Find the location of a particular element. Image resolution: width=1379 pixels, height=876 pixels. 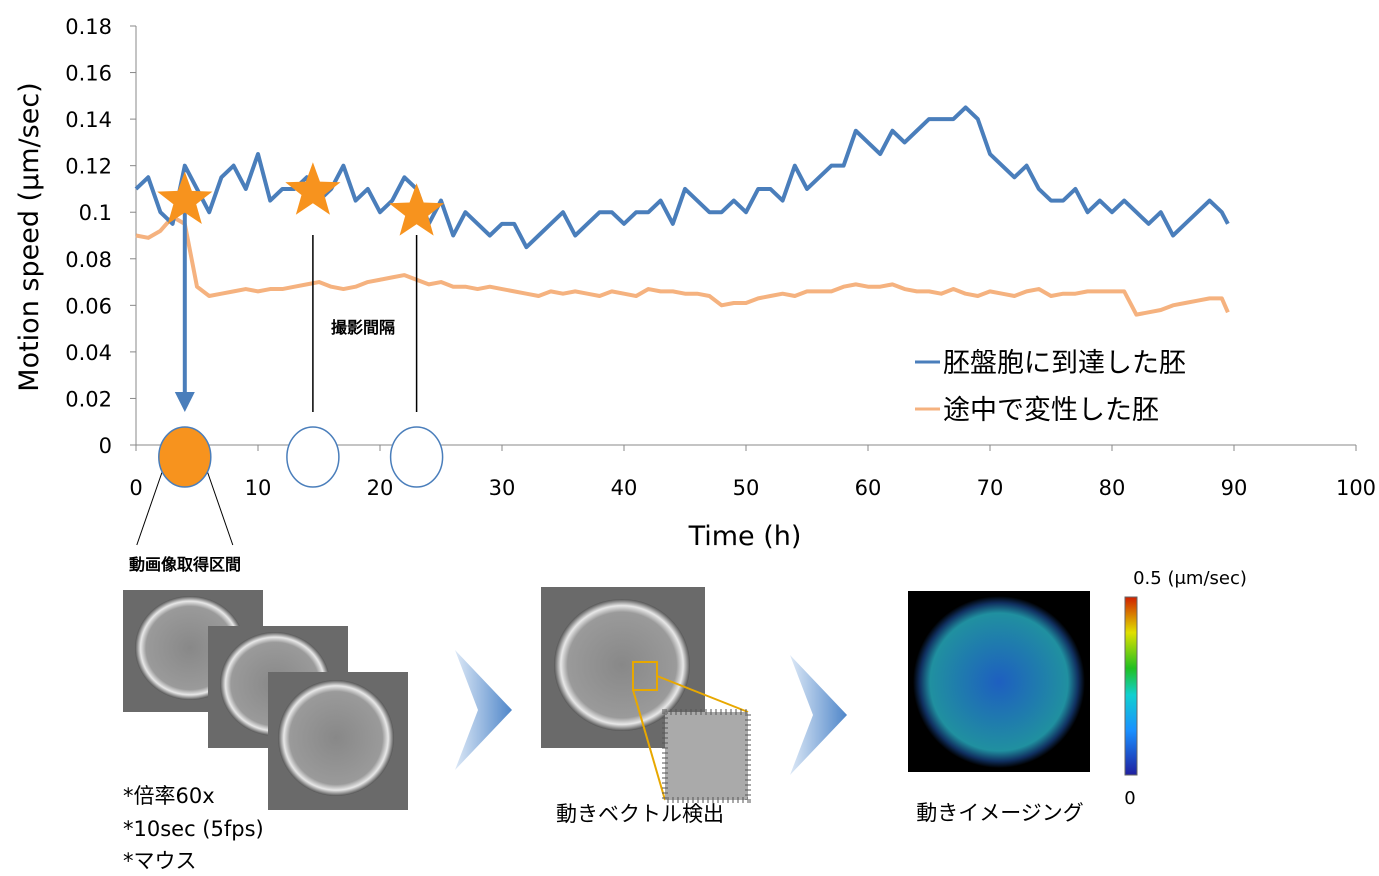

legend-label: 胚盤胞に到達した胚 is located at coordinates (1064, 363).